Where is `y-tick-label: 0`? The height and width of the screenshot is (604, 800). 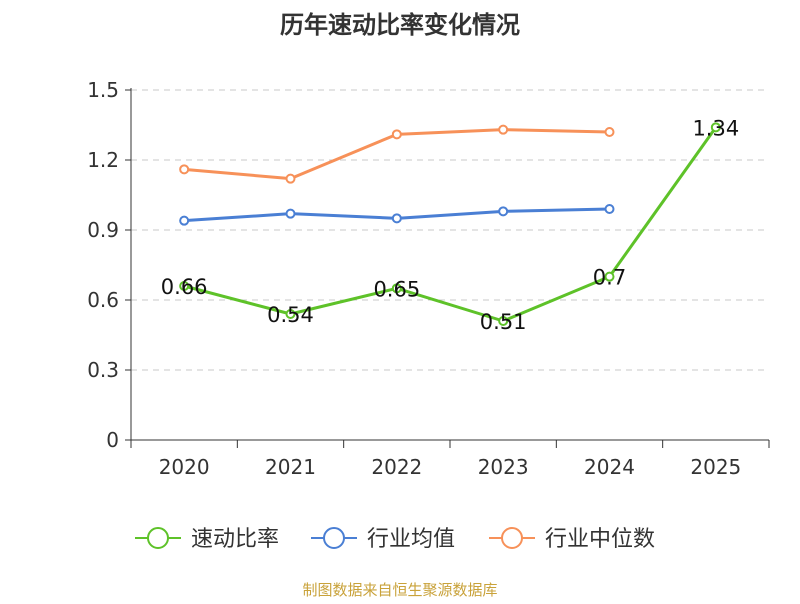
y-tick-label: 0 is located at coordinates (112, 440).